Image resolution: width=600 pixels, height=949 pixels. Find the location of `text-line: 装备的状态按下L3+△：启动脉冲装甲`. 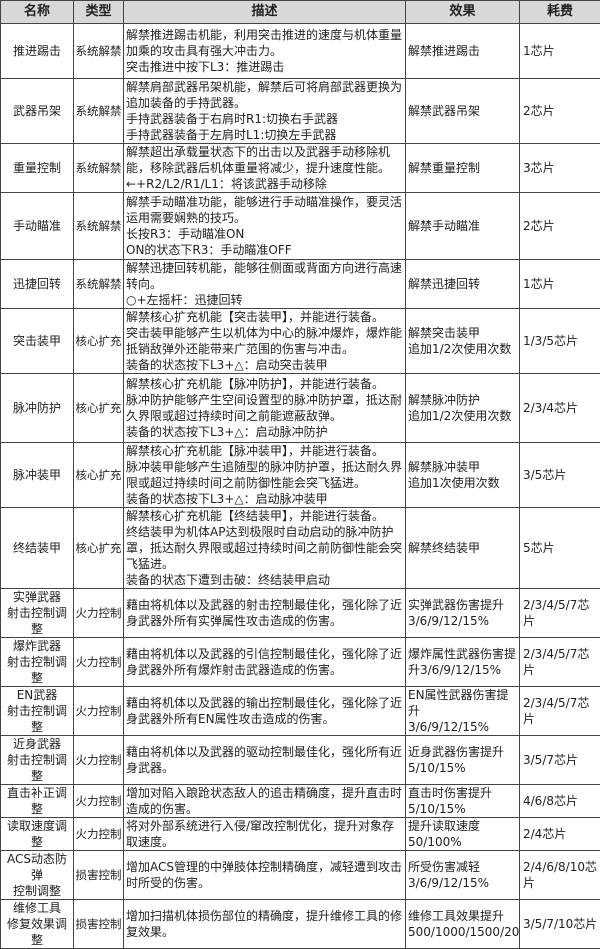

text-line: 装备的状态按下L3+△：启动脉冲装甲 is located at coordinates (264, 499).